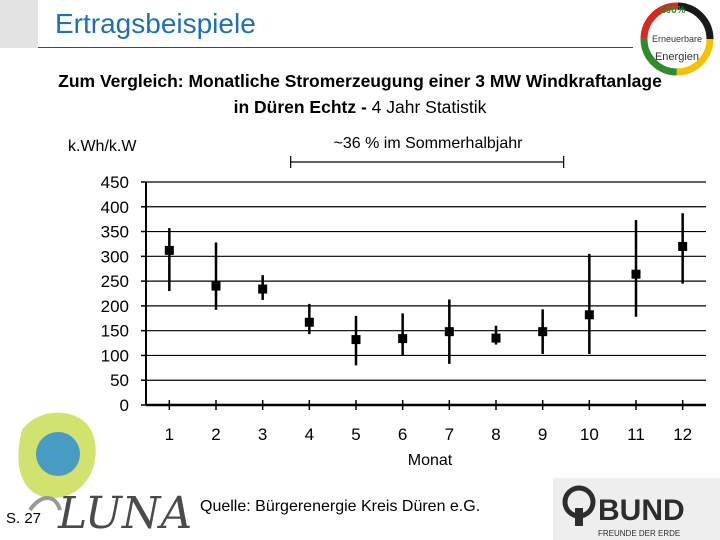  What do you see at coordinates (589, 434) in the screenshot?
I see `x-tick-label: 10` at bounding box center [589, 434].